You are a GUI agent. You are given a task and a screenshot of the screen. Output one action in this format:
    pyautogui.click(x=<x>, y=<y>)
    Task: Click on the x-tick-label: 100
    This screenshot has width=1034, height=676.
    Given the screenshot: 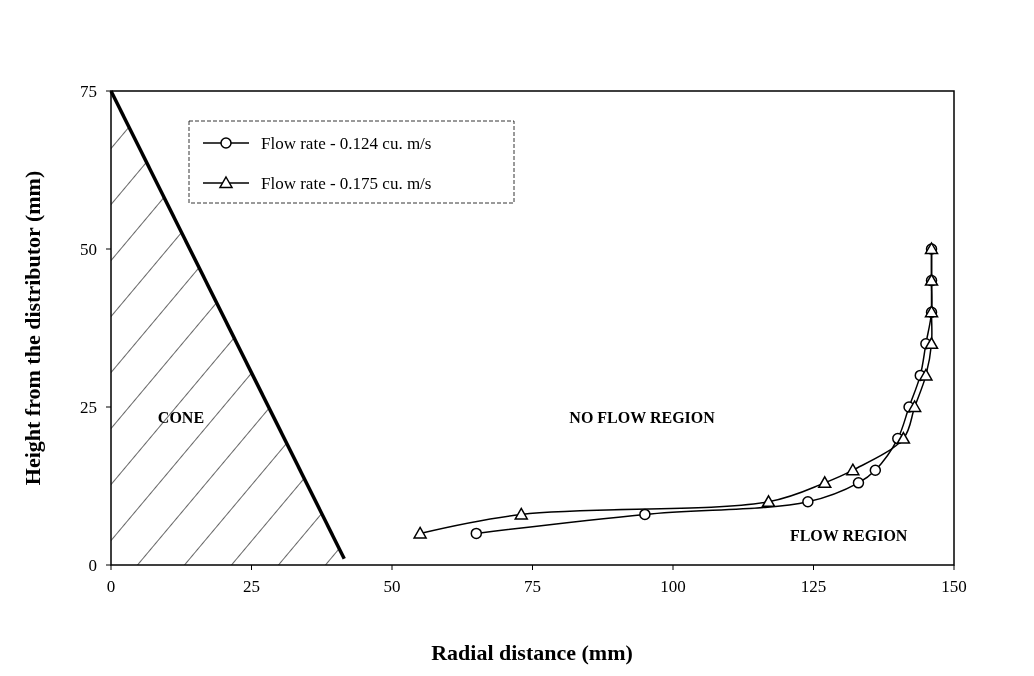 What is the action you would take?
    pyautogui.click(x=673, y=586)
    